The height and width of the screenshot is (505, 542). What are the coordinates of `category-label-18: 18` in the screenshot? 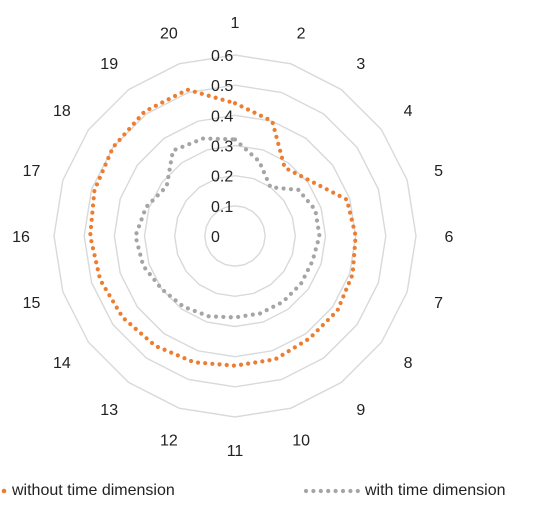 It's located at (62, 111).